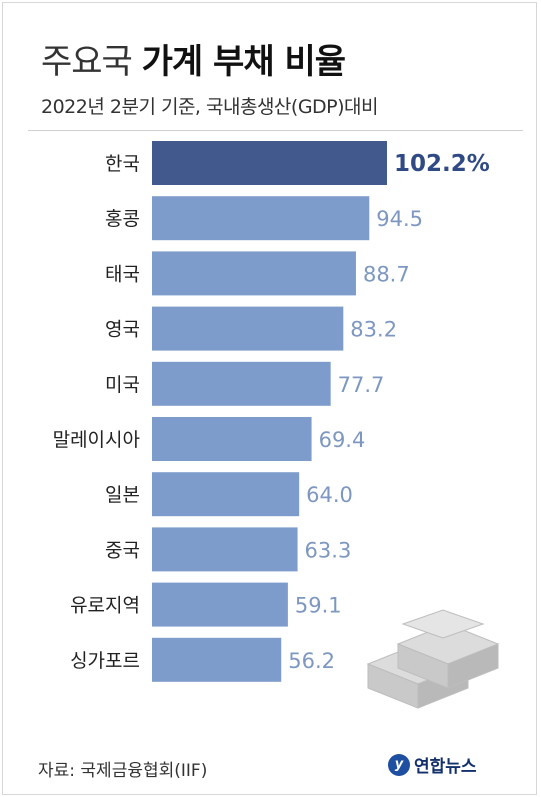 The width and height of the screenshot is (541, 797). Describe the element at coordinates (311, 661) in the screenshot. I see `value-label: 56.2` at that location.